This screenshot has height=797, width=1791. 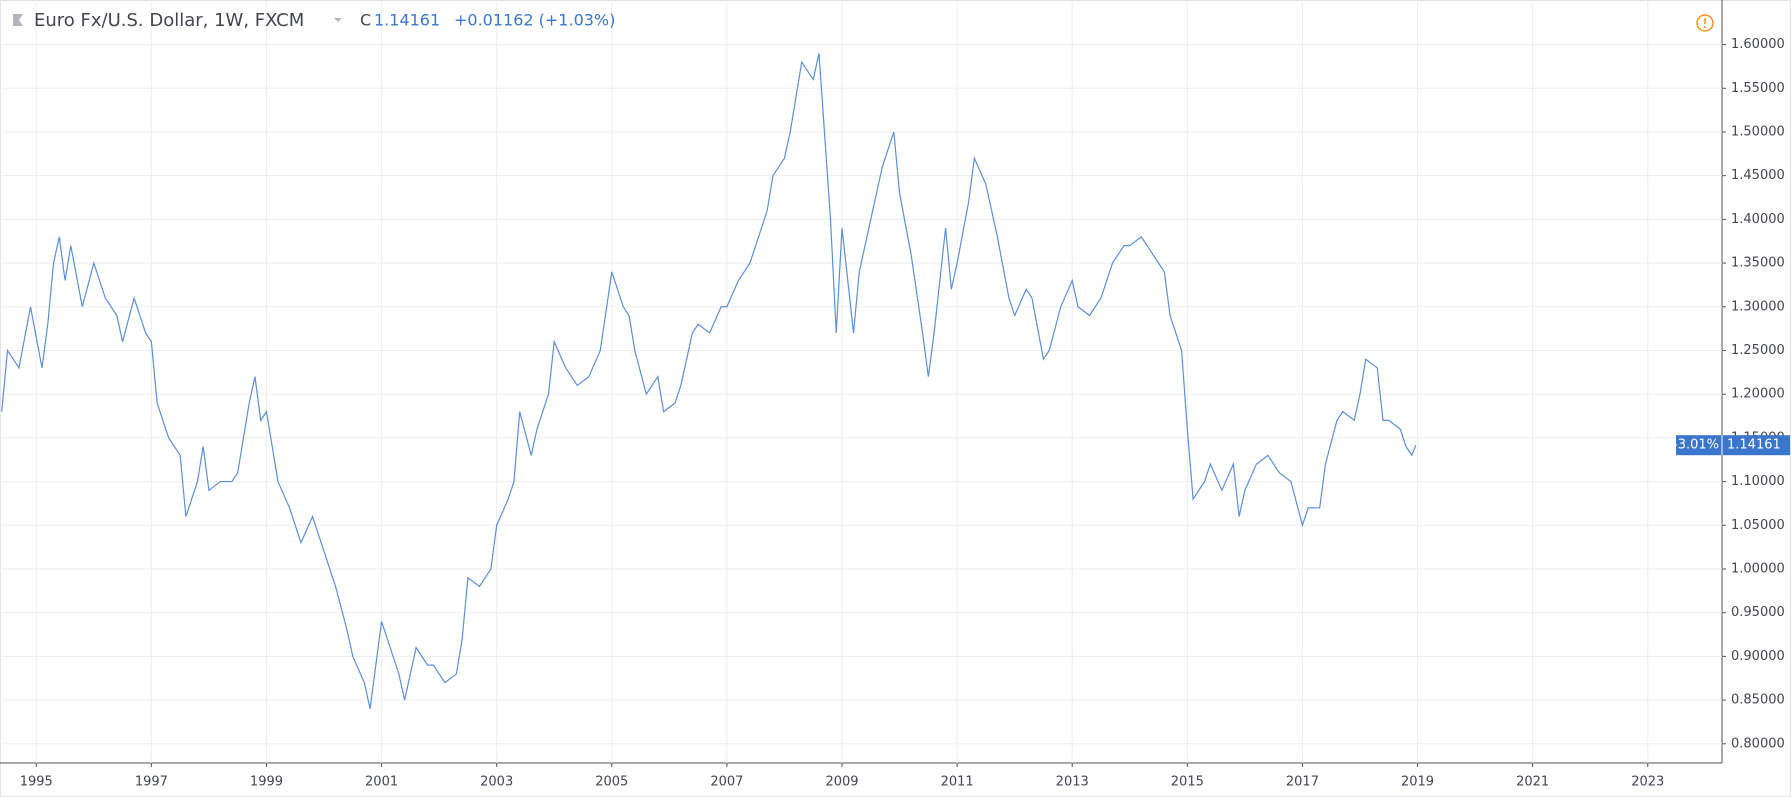 What do you see at coordinates (611, 782) in the screenshot?
I see `x-tick-label: 2005` at bounding box center [611, 782].